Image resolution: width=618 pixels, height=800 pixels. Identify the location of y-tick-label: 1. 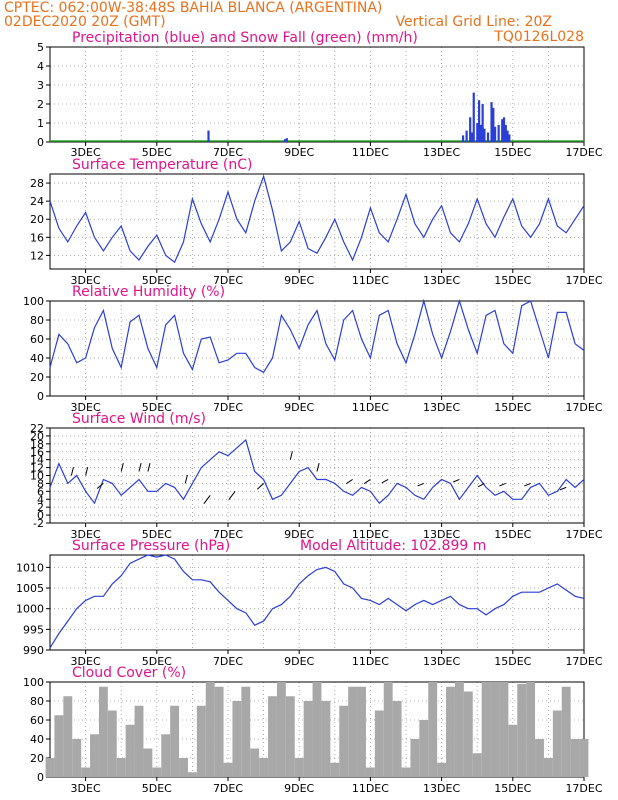
(40, 123).